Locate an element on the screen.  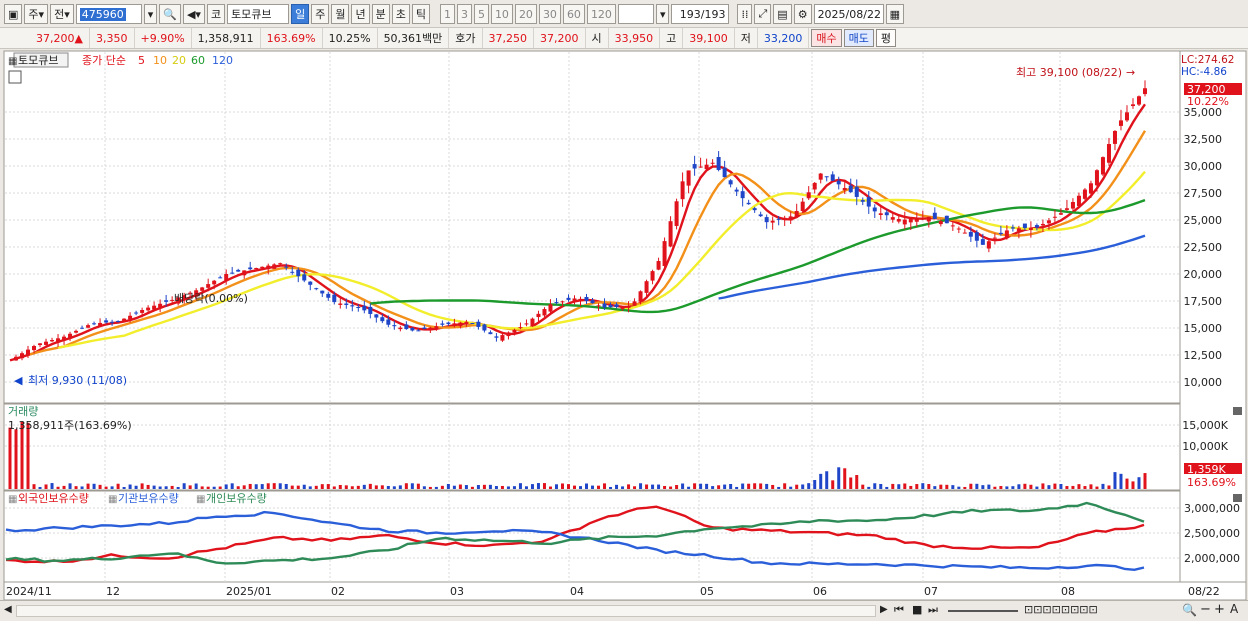
type-select: 주 ▾ is located at coordinates (36, 14).